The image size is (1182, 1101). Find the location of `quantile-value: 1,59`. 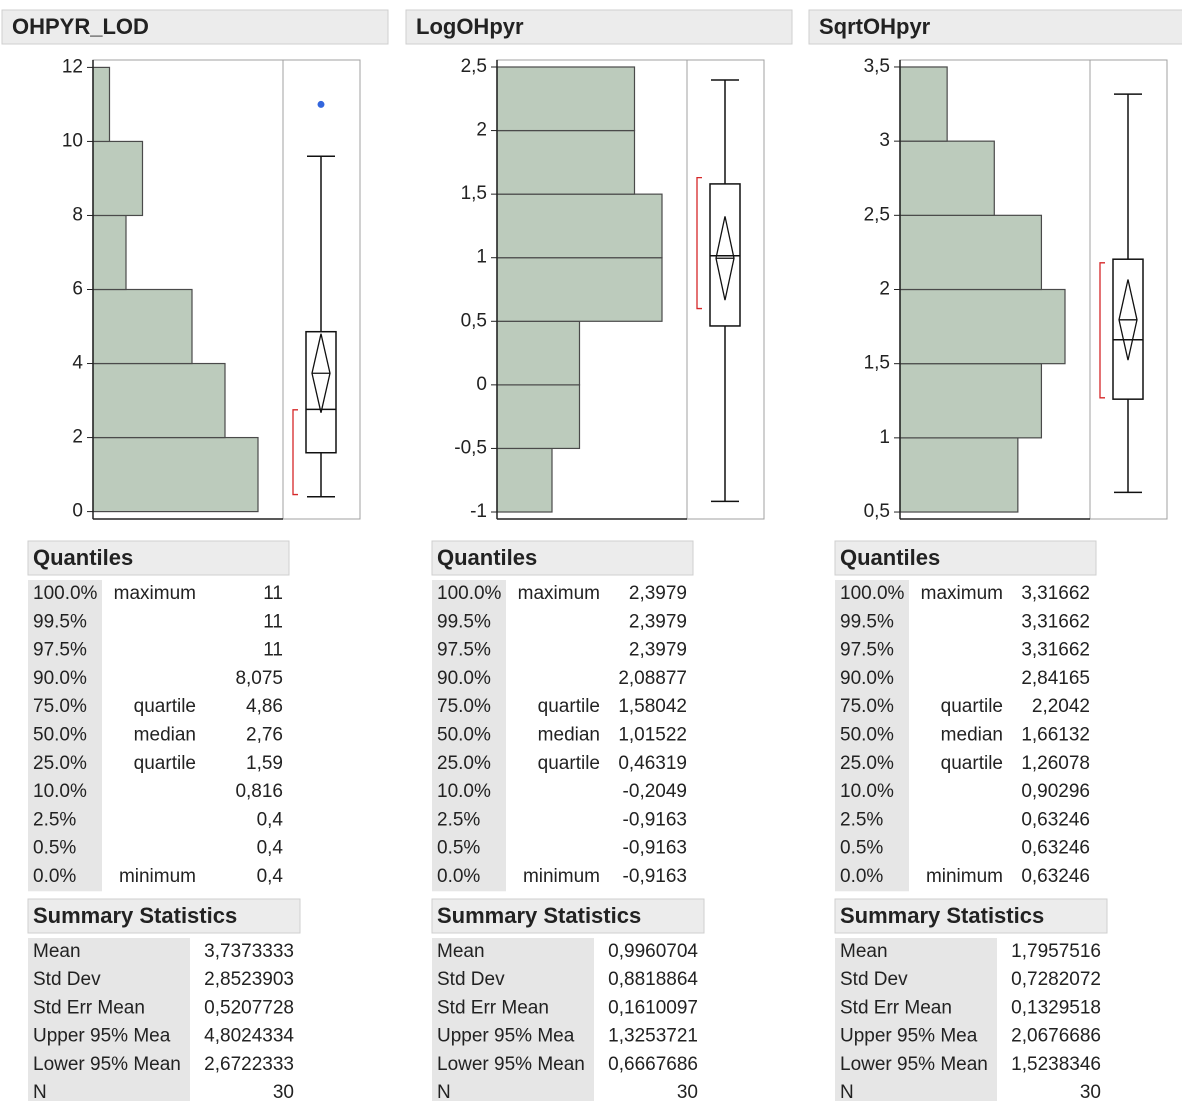

quantile-value: 1,59 is located at coordinates (264, 763).